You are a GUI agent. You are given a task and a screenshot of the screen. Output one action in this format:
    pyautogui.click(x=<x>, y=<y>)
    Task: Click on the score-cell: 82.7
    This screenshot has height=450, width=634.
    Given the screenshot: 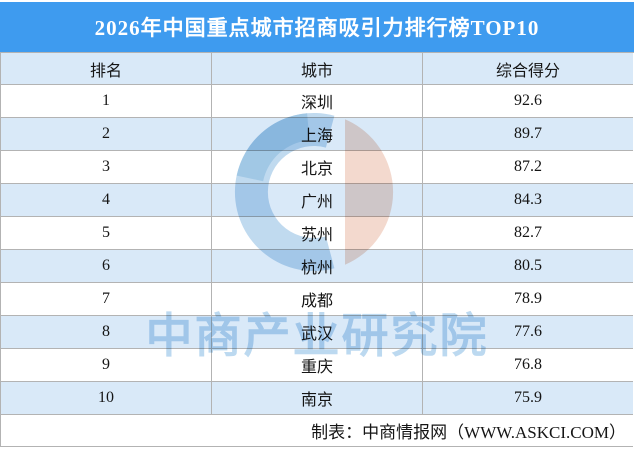 What is the action you would take?
    pyautogui.click(x=528, y=233)
    